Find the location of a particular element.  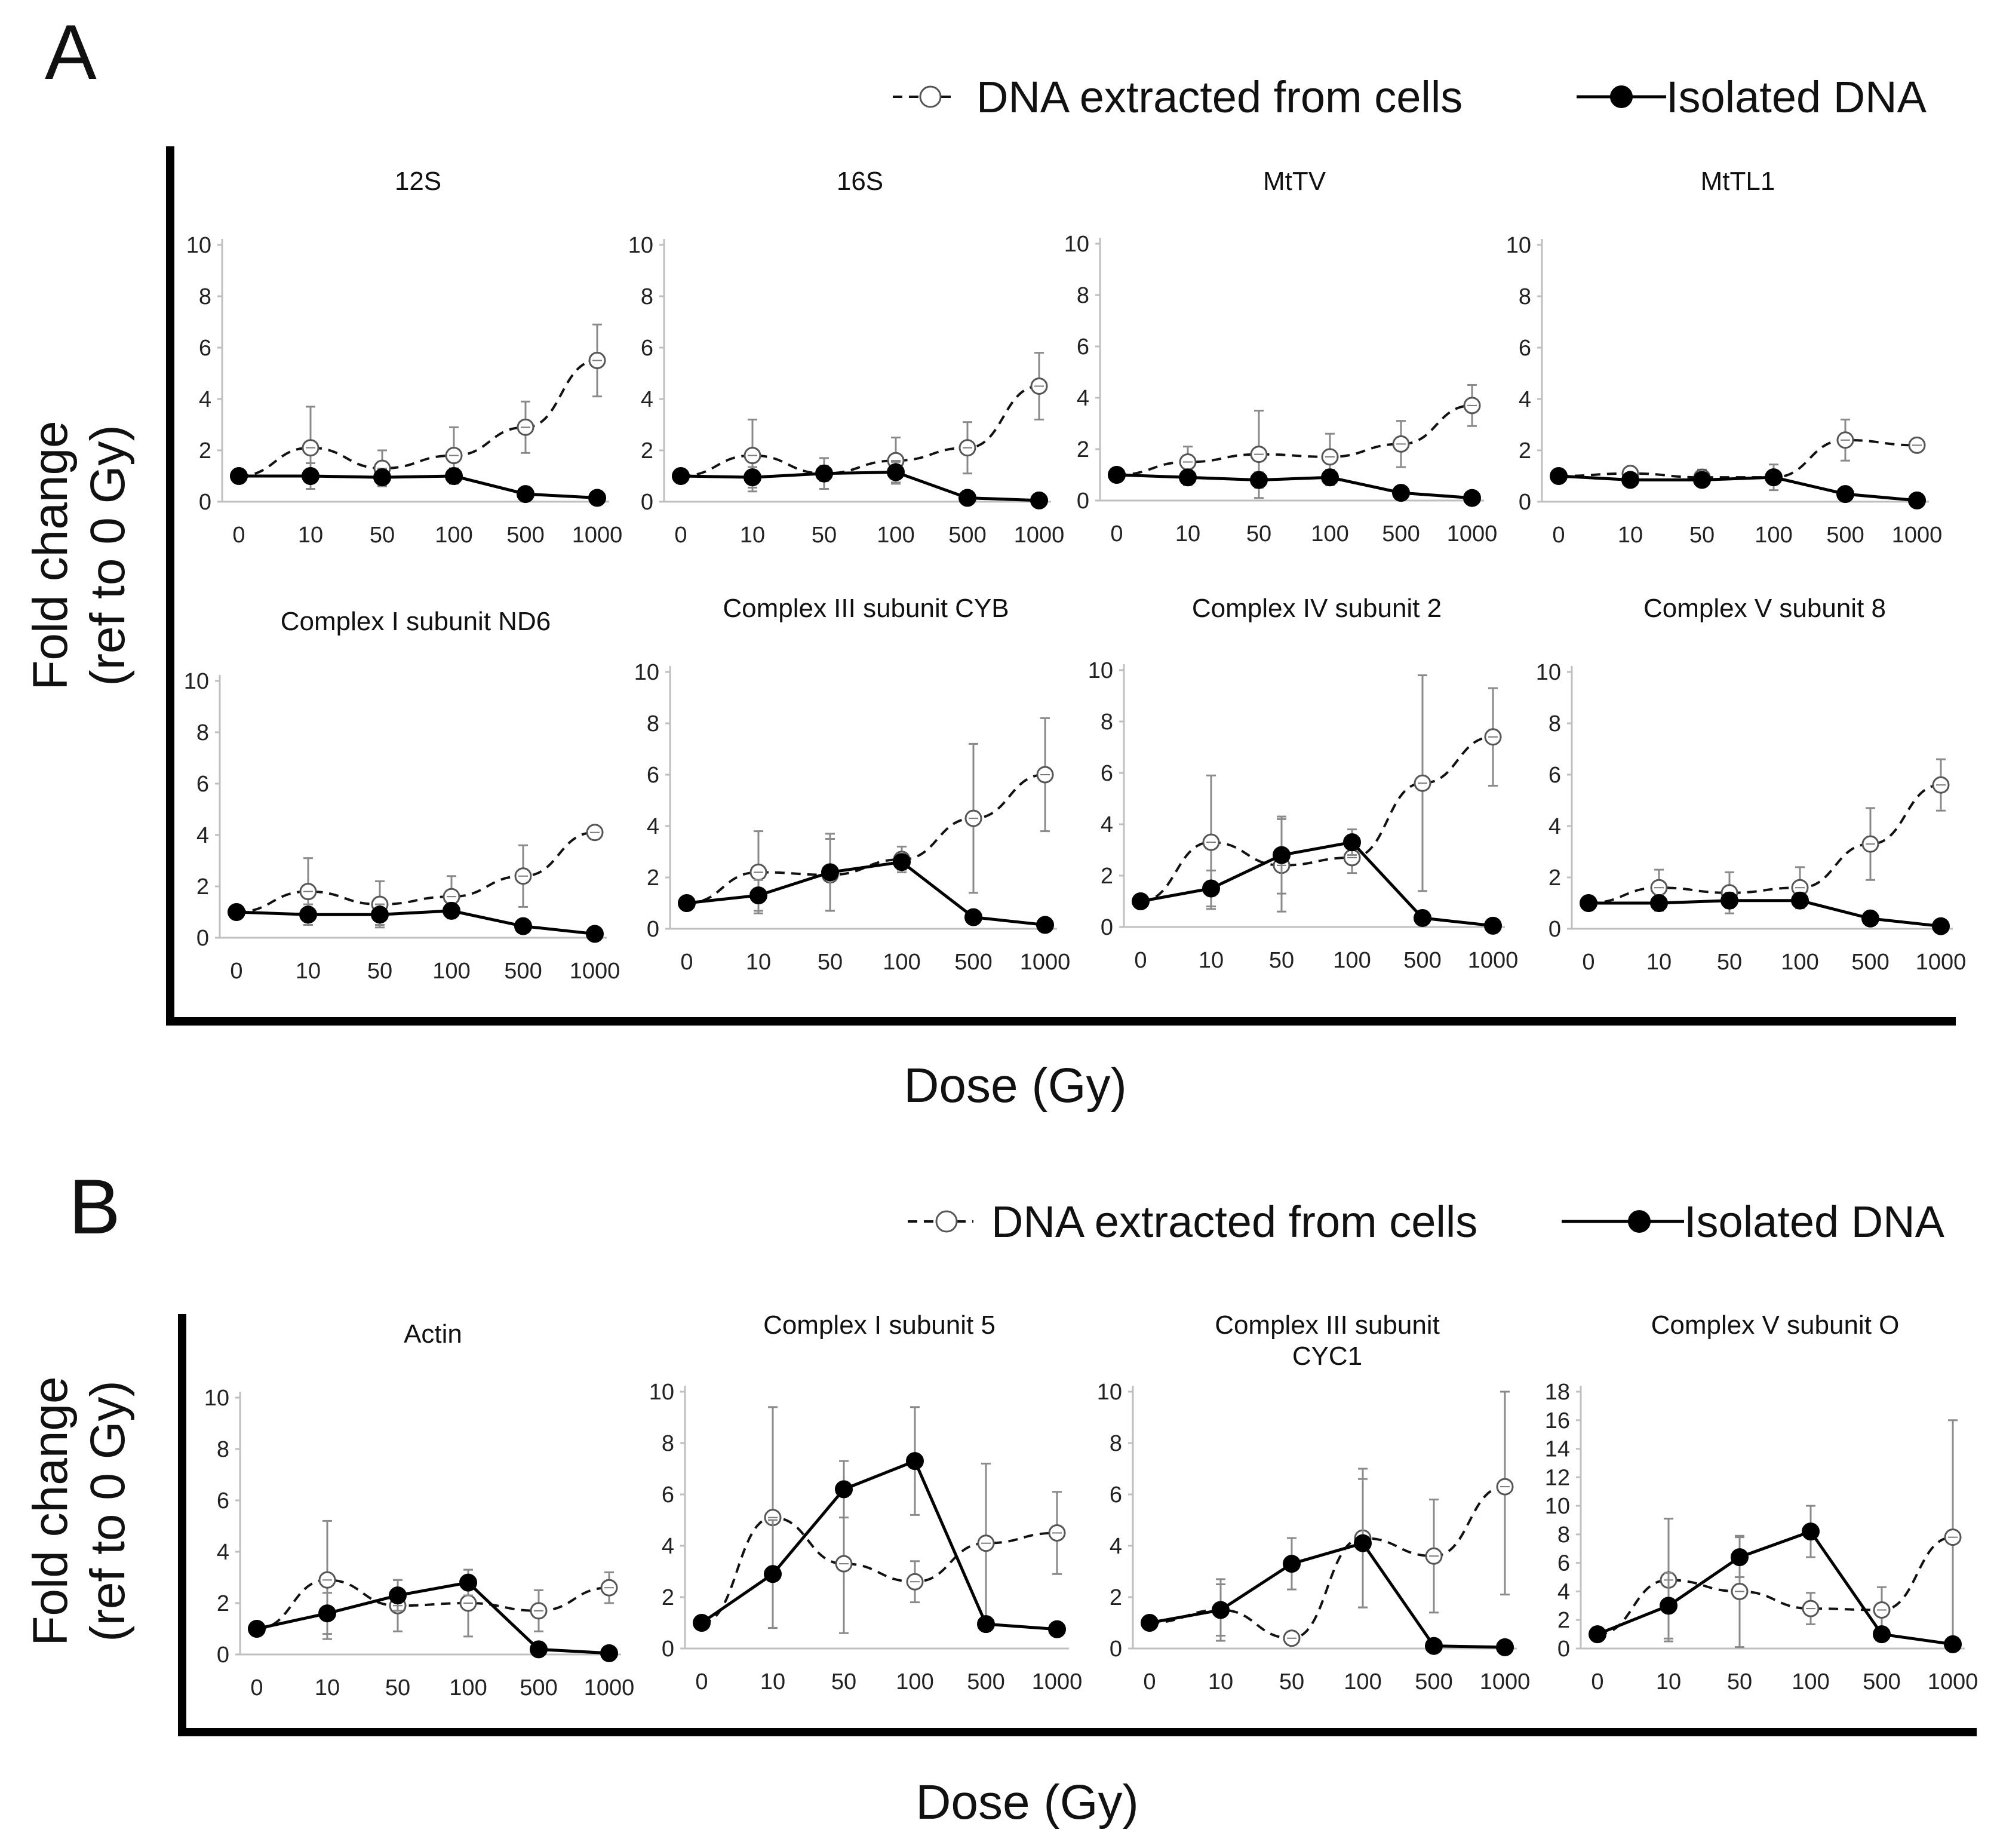

subplot-title: 16S is located at coordinates (860, 181).